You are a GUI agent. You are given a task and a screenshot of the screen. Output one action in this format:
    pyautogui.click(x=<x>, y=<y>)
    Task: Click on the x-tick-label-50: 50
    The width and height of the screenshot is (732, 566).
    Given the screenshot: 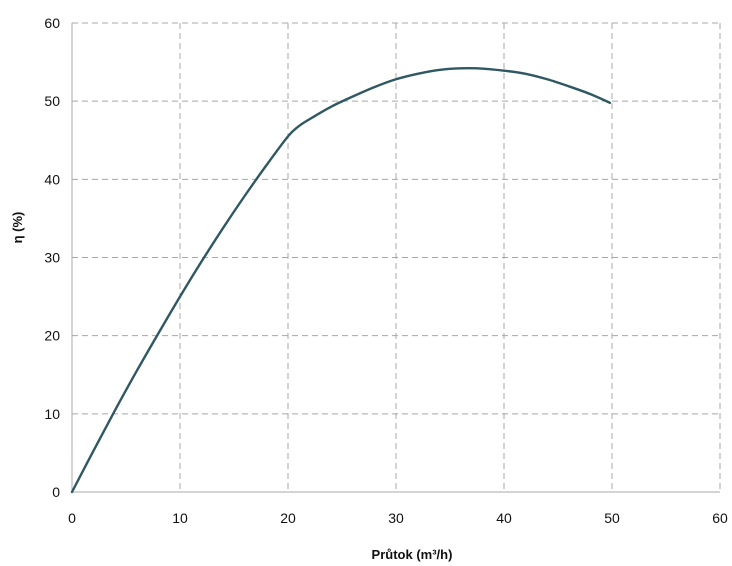 What is the action you would take?
    pyautogui.click(x=612, y=518)
    